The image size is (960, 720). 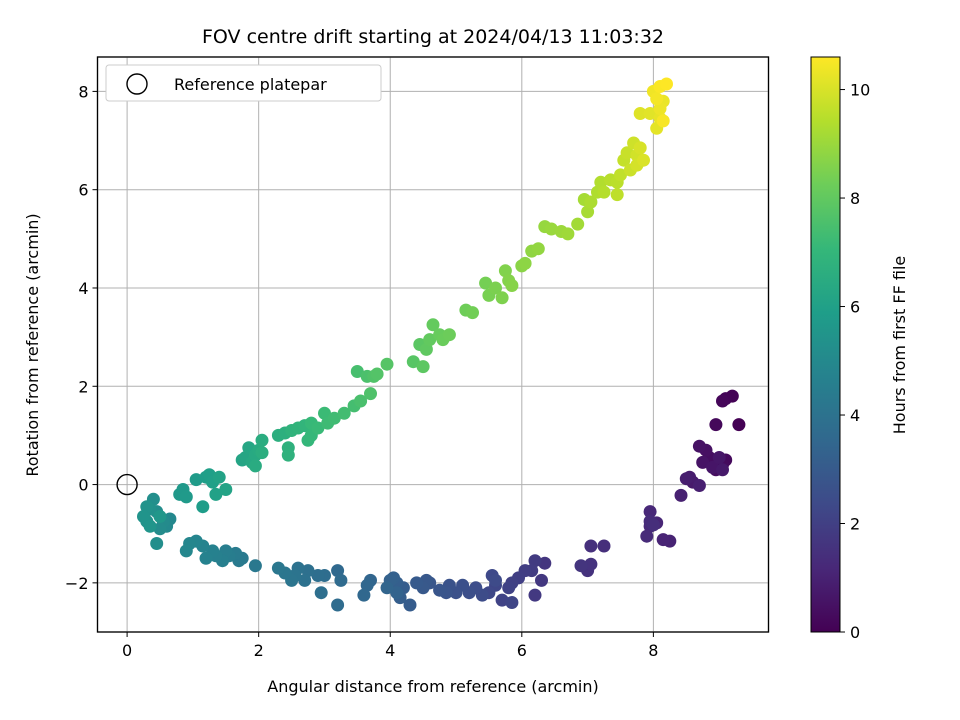 I want to click on x-tick-label: 4, so click(x=390, y=650).